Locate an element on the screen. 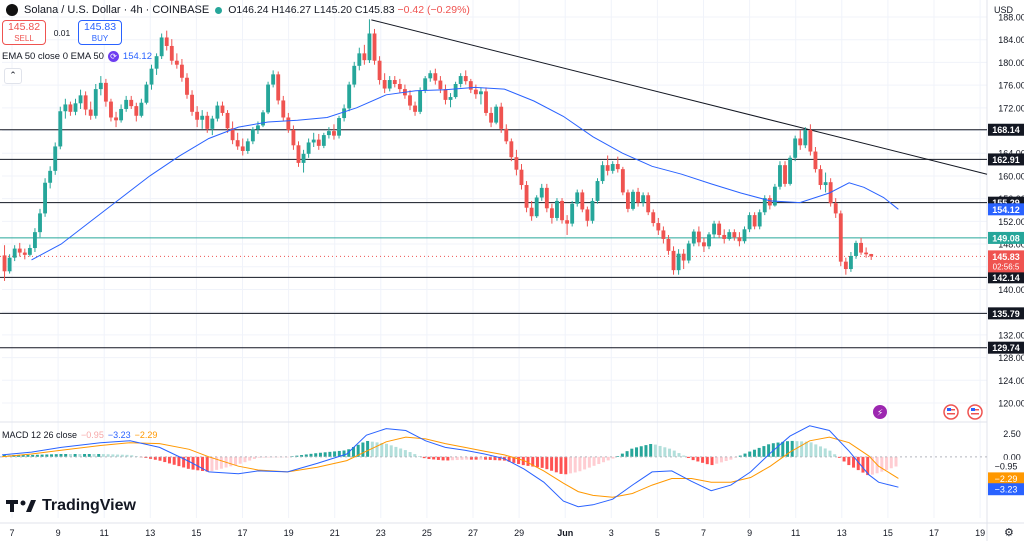 The image size is (1024, 541). settings-gear-icon: ⚙ is located at coordinates (1009, 533).